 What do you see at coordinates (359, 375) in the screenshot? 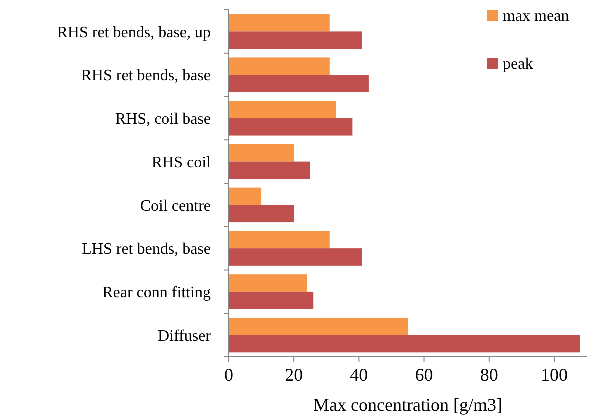
I see `x-tick-label: 40` at bounding box center [359, 375].